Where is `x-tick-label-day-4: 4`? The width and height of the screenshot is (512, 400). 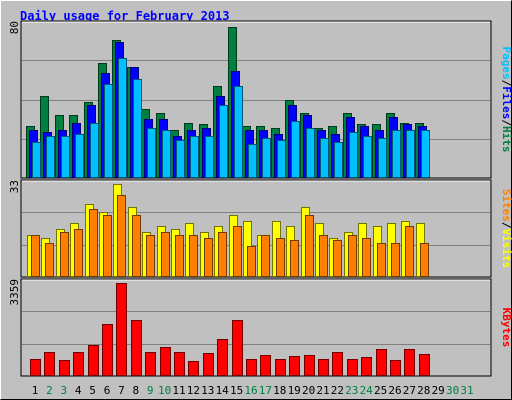 x-tick-label-day-4: 4 is located at coordinates (78, 390).